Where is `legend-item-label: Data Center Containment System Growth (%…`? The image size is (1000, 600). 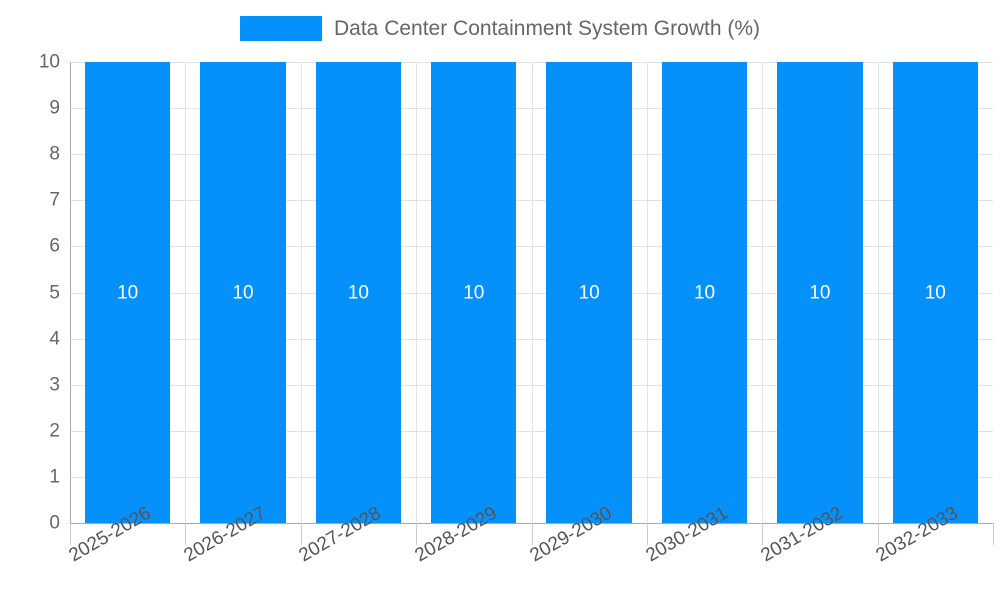 legend-item-label: Data Center Containment System Growth (%… is located at coordinates (547, 28).